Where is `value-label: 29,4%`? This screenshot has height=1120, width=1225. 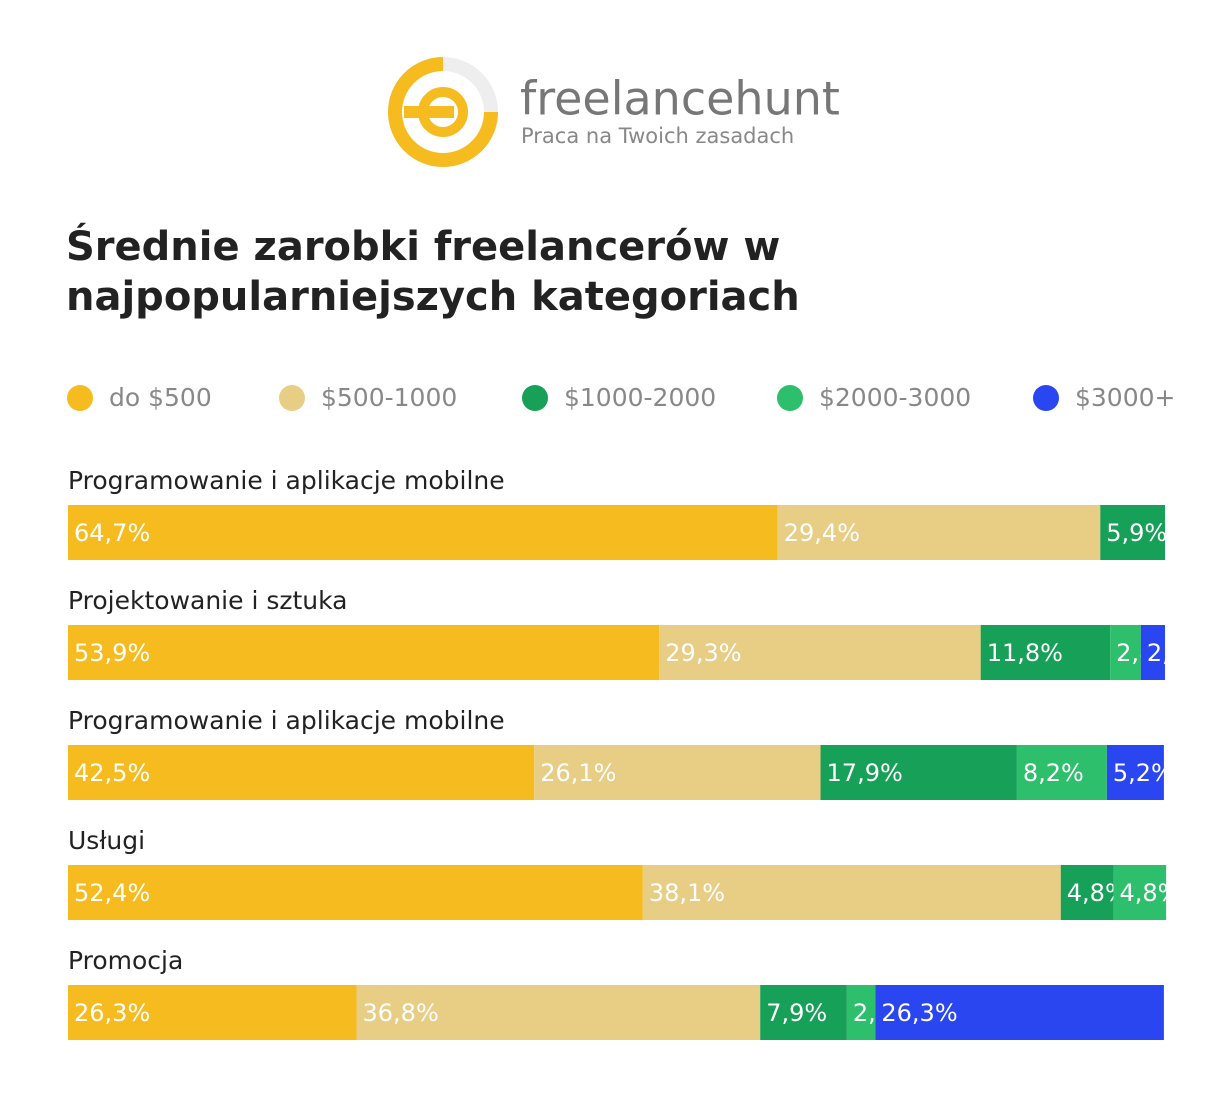
value-label: 29,4% is located at coordinates (822, 533).